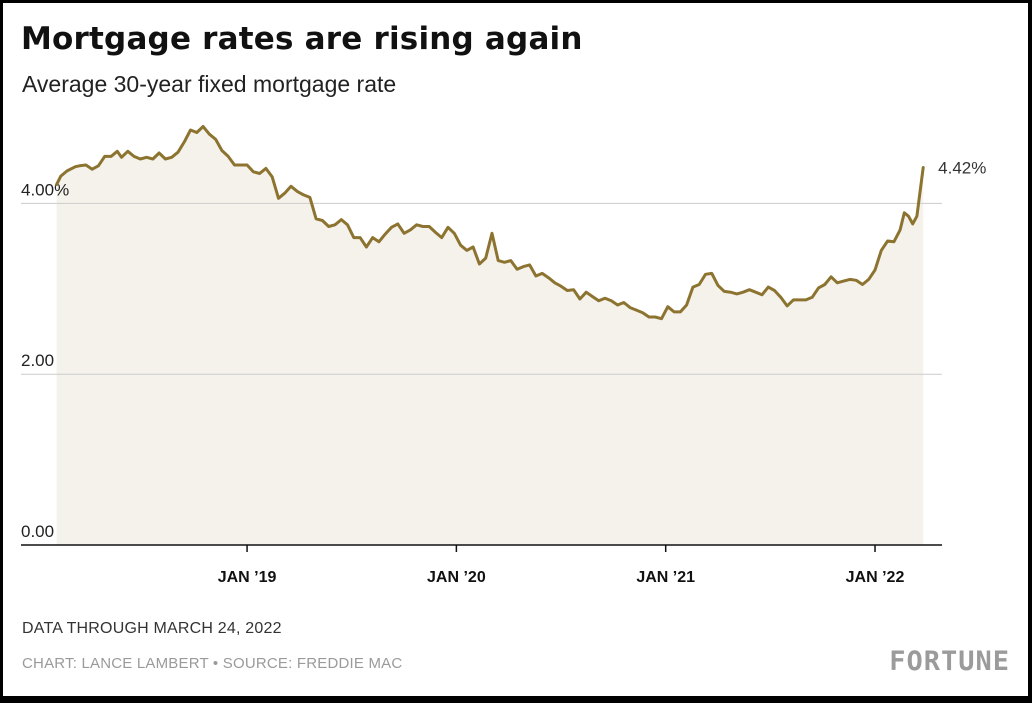 The image size is (1032, 703). Describe the element at coordinates (949, 661) in the screenshot. I see `fortune-logo: FORTUNE` at that location.